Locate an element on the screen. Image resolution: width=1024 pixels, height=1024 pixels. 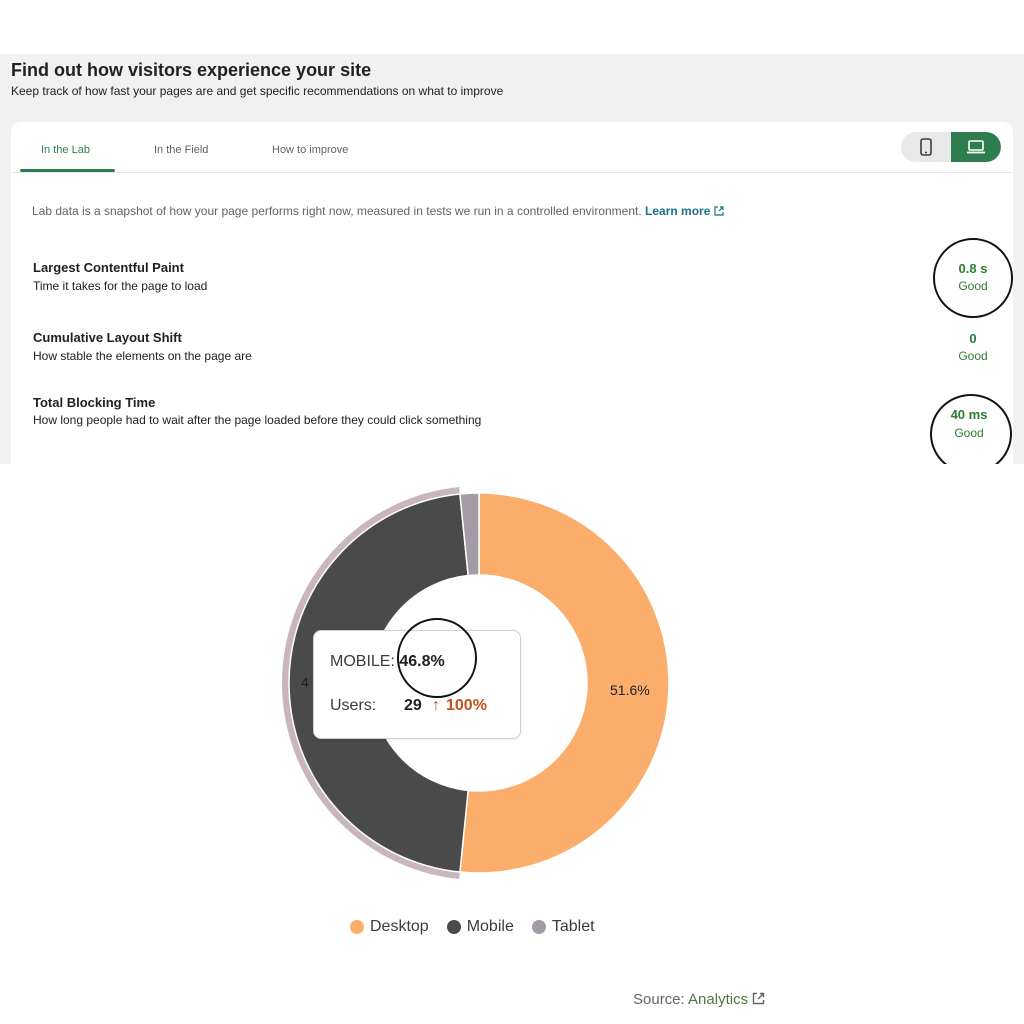
tooltip-segment-name: MOBILE: is located at coordinates (362, 661).